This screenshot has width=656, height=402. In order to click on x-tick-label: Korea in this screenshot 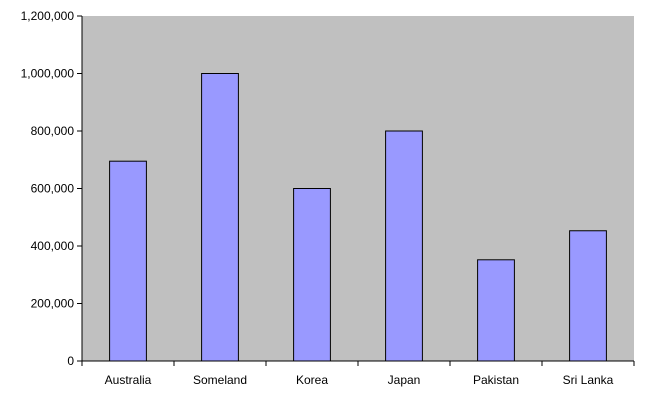, I will do `click(312, 380)`.